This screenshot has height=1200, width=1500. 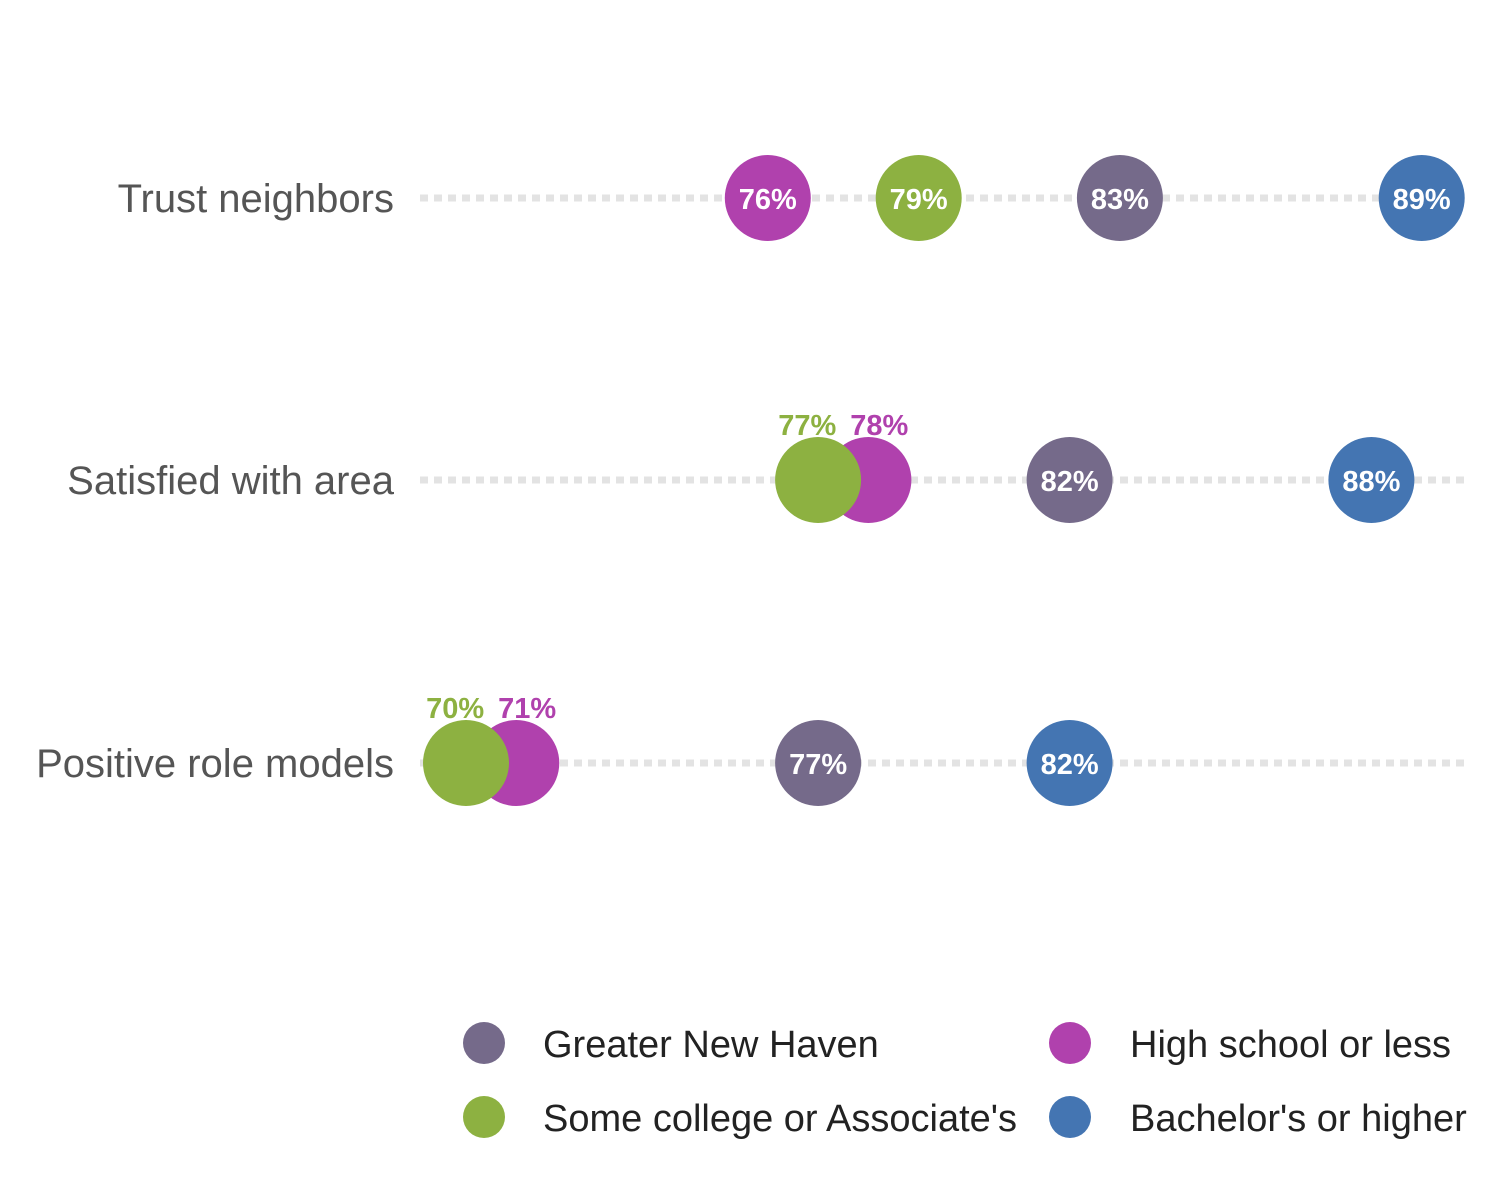 I want to click on data-label-bachelor-s-or-higher-satisfied-with-area: 88%, so click(x=1371, y=482).